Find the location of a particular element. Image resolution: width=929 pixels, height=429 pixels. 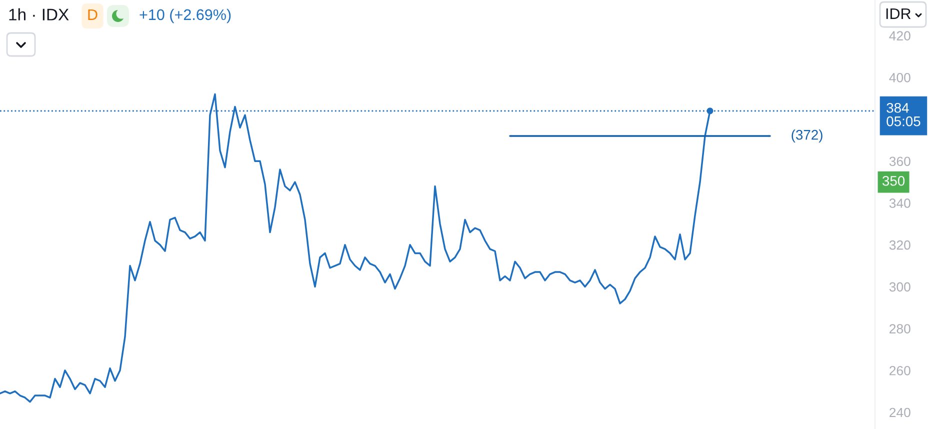

y-tick-label: 240 is located at coordinates (900, 413).